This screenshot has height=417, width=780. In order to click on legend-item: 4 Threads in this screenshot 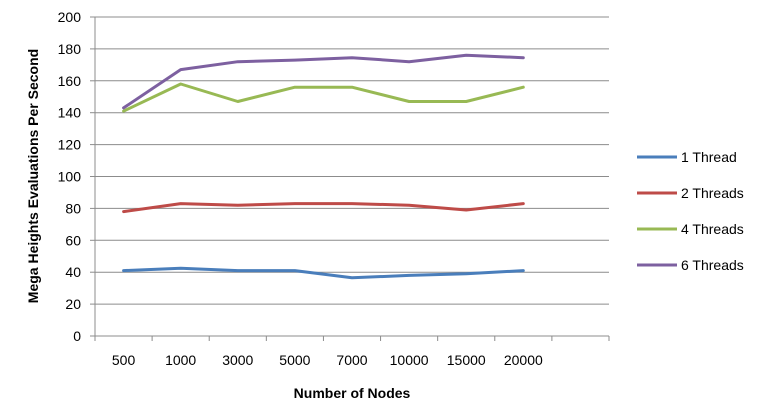, I will do `click(690, 229)`.